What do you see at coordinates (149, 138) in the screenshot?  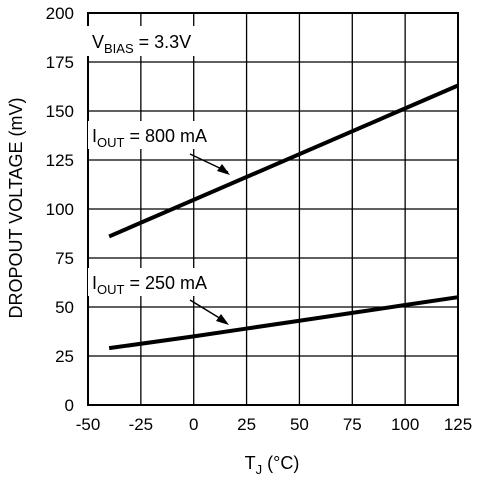 I see `svg-text: IOUT = 800 mA` at bounding box center [149, 138].